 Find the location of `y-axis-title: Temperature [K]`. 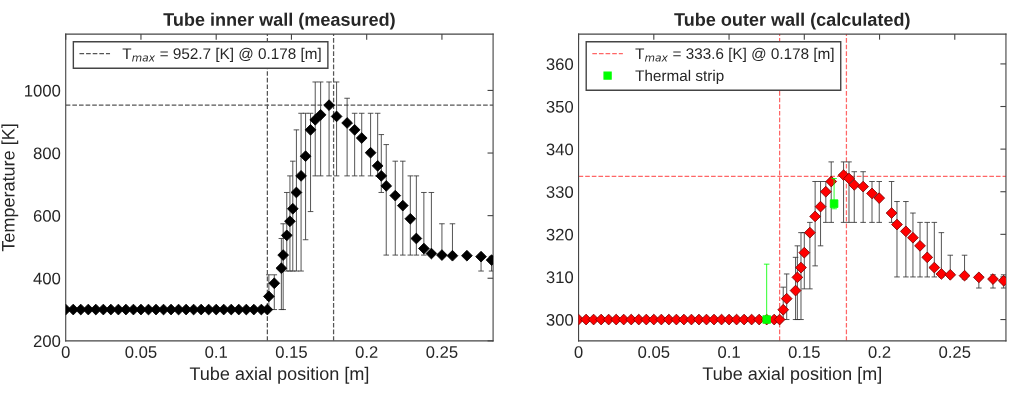

y-axis-title: Temperature [K] is located at coordinates (10, 188).